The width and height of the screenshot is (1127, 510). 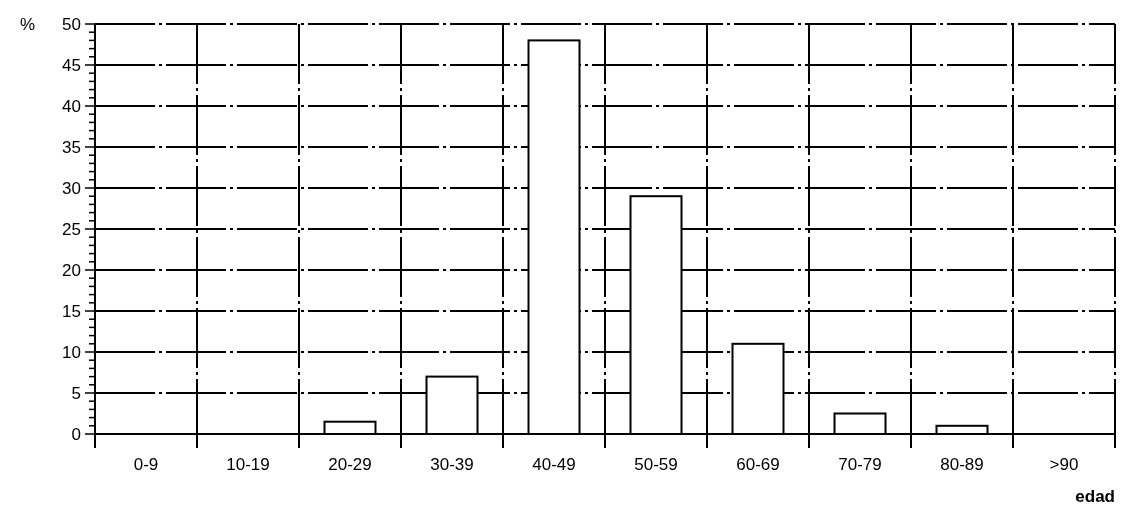 I want to click on x-axis-title: edad, so click(x=1095, y=496).